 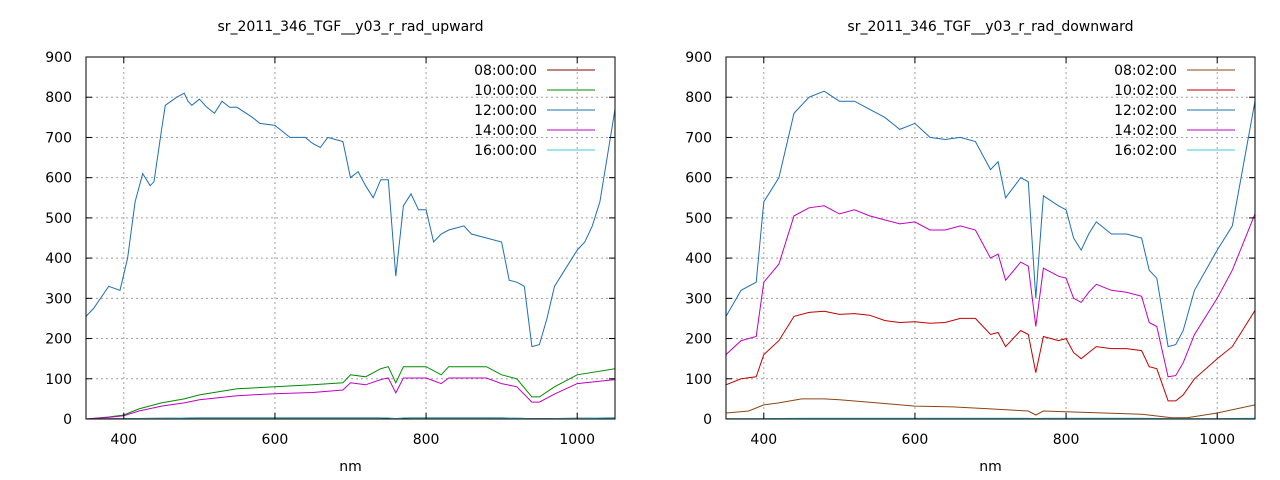 What do you see at coordinates (505, 111) in the screenshot?
I see `legend-entry-label: 12:00:00` at bounding box center [505, 111].